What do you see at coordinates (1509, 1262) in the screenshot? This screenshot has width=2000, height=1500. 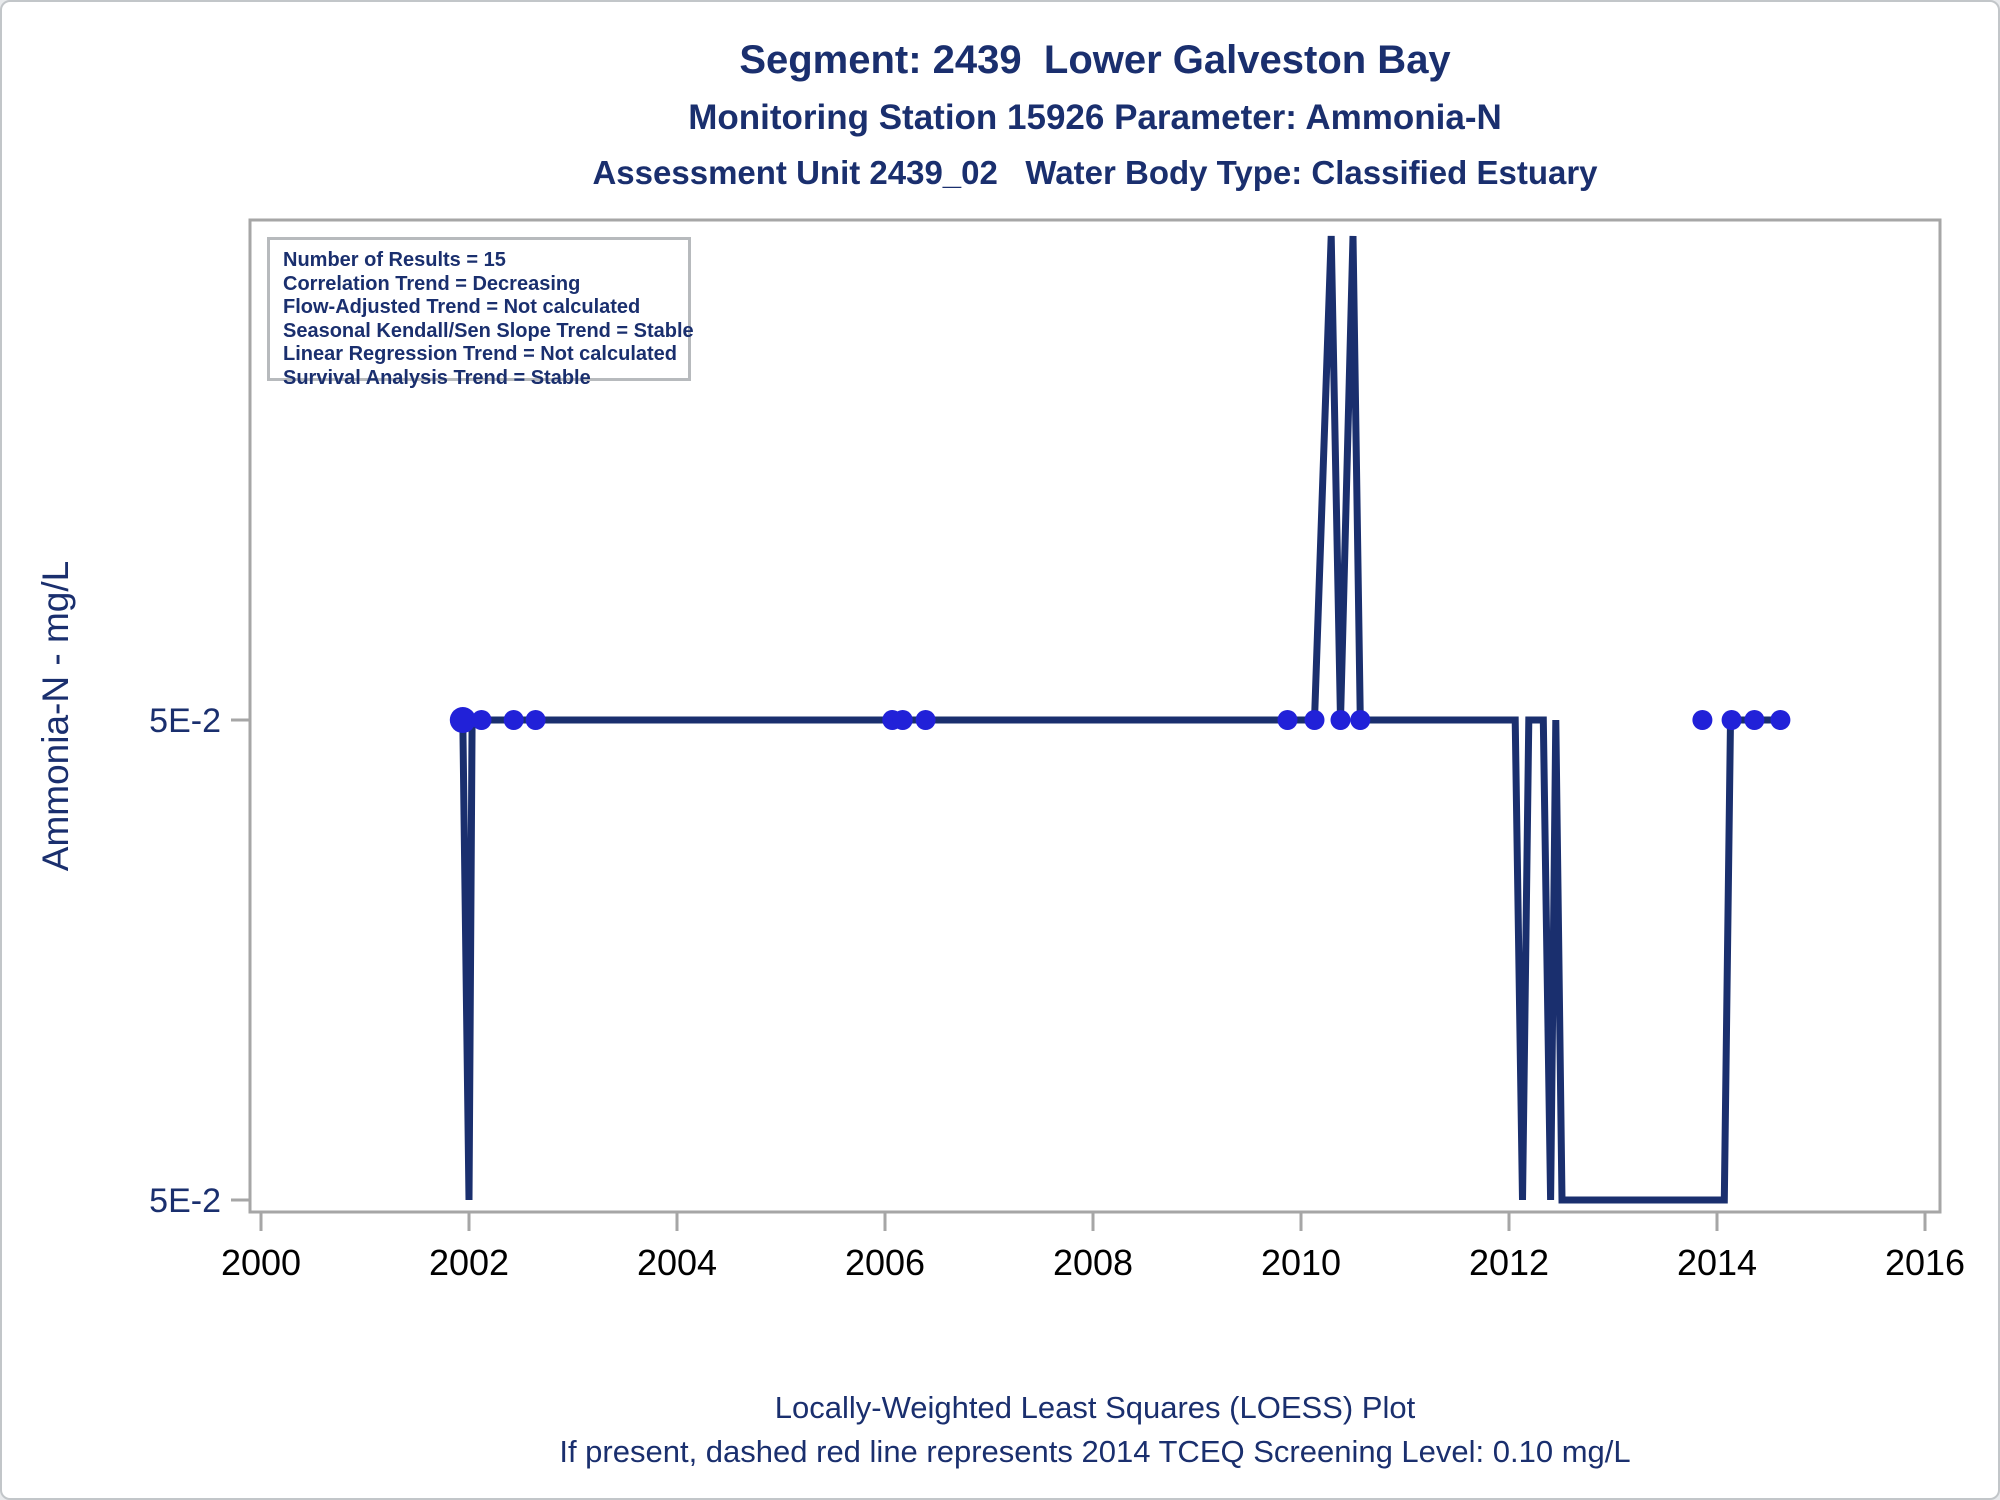 I see `x-tick-label: 2012` at bounding box center [1509, 1262].